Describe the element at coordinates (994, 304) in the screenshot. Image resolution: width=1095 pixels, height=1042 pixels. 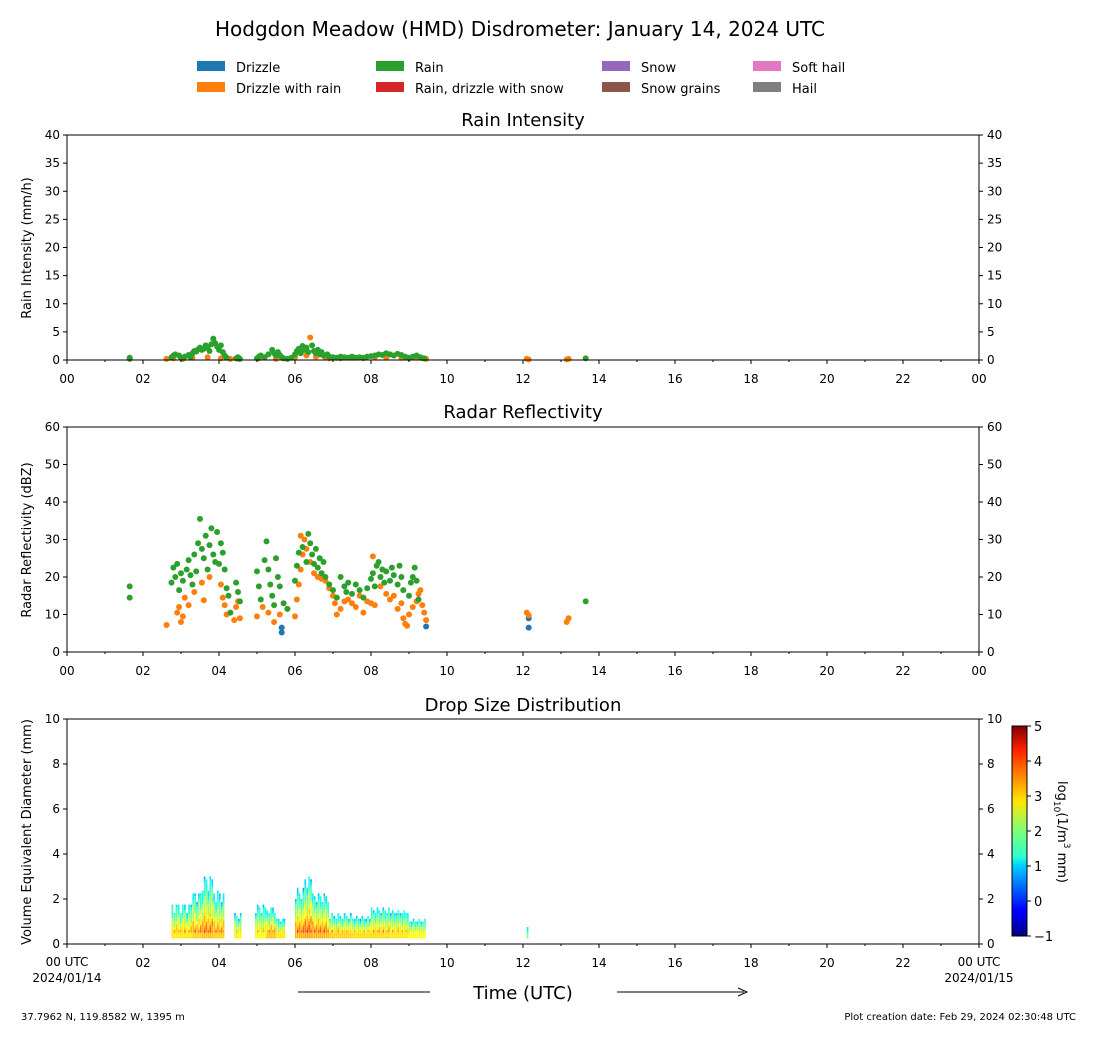
I see `y-tick-label-right-0-2: 10` at that location.